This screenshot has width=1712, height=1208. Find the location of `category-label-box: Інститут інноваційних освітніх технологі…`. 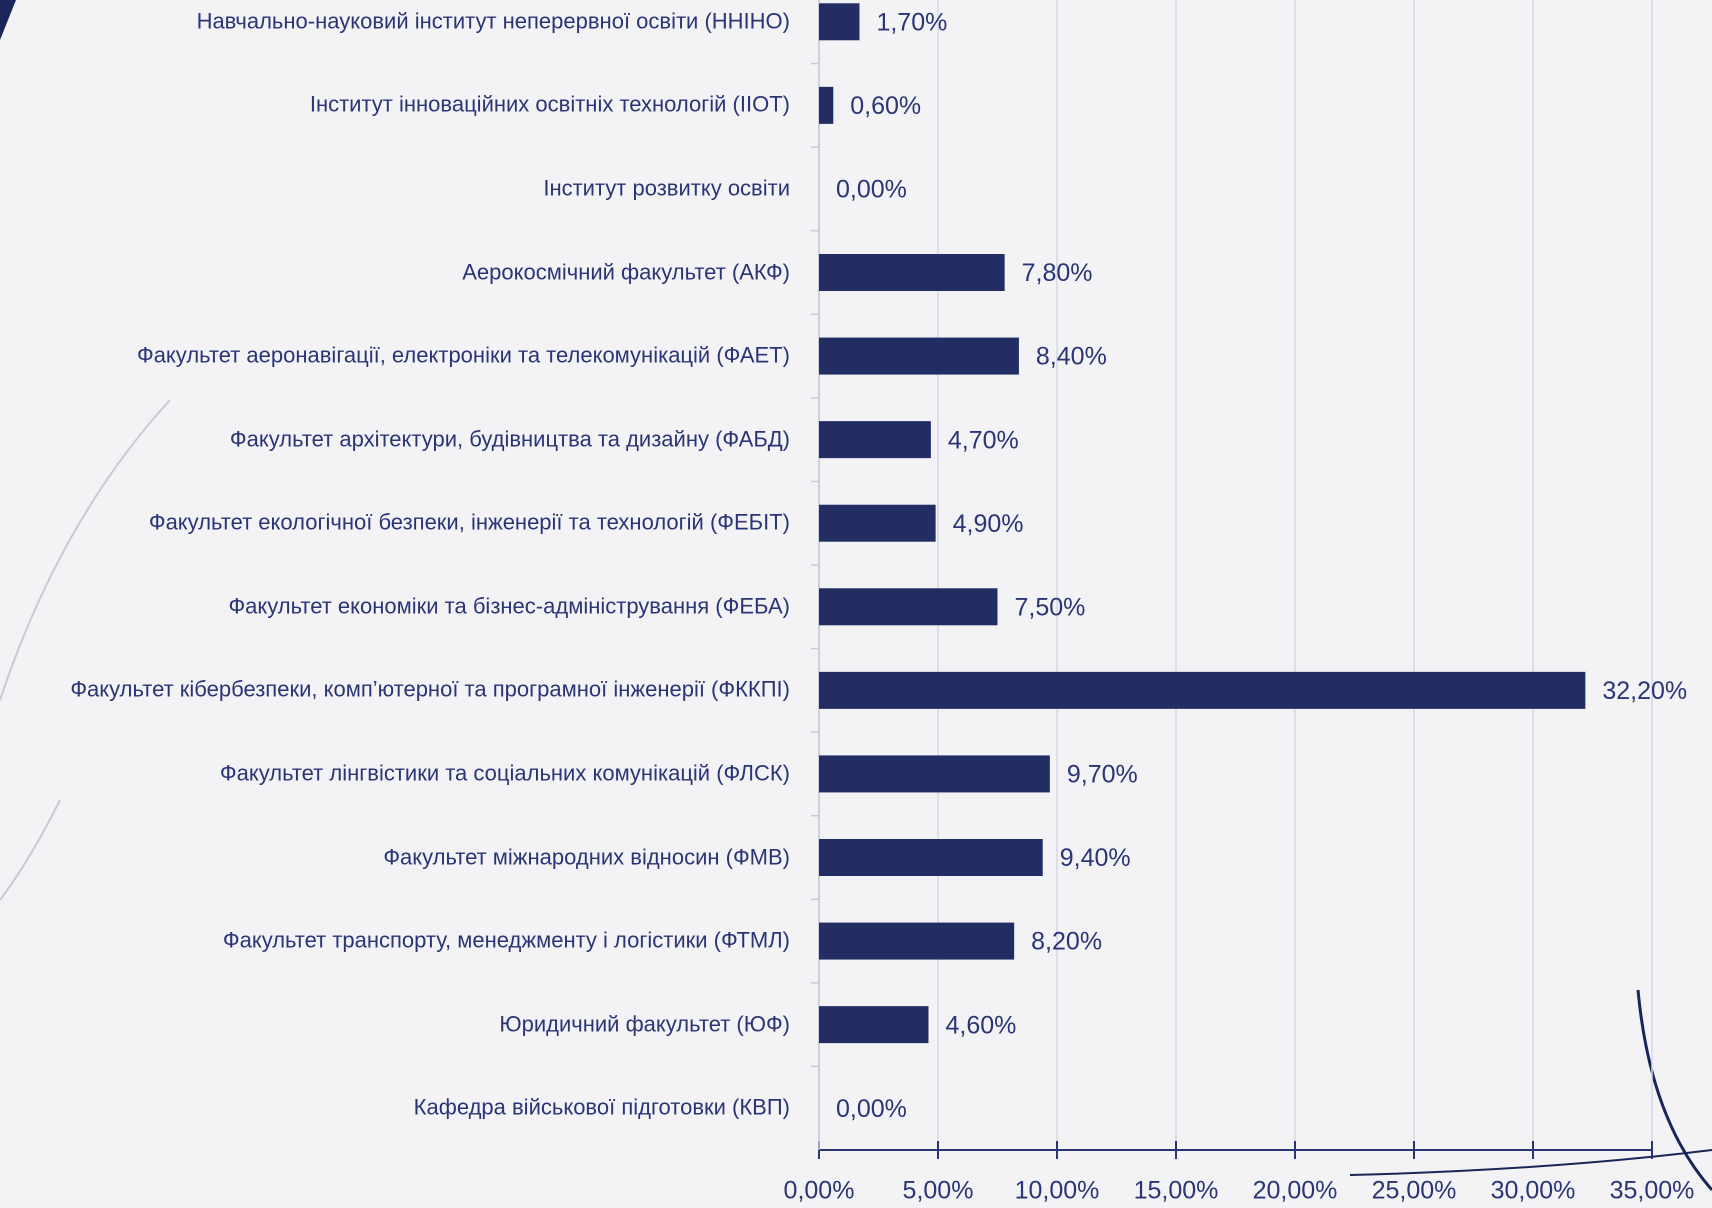

category-label-box: Інститут інноваційних освітніх технологі… is located at coordinates (395, 105).